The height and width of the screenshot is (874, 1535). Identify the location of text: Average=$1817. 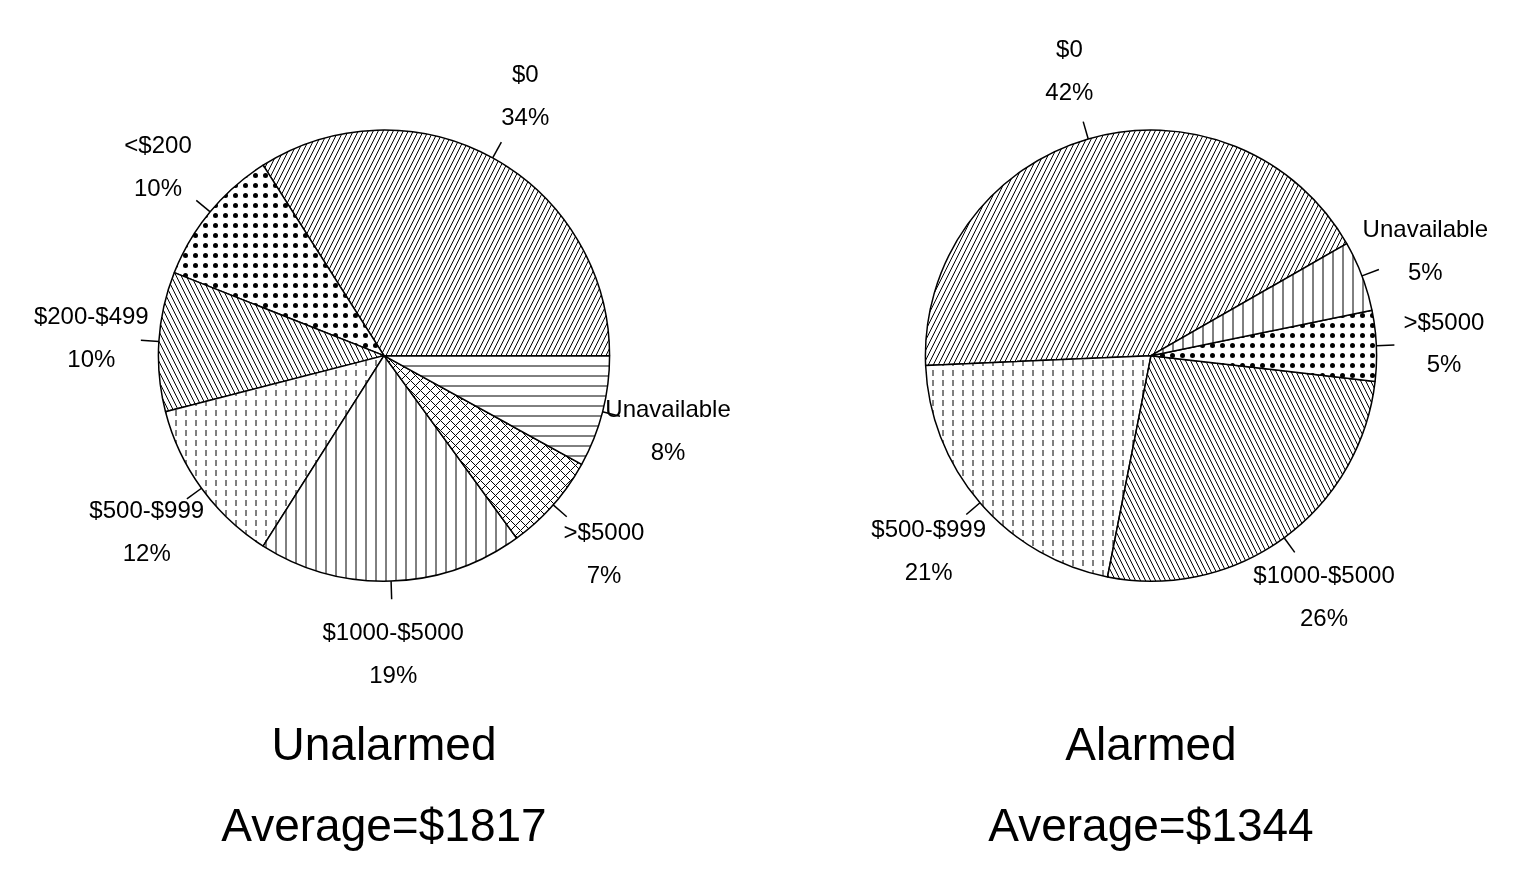
(384, 824).